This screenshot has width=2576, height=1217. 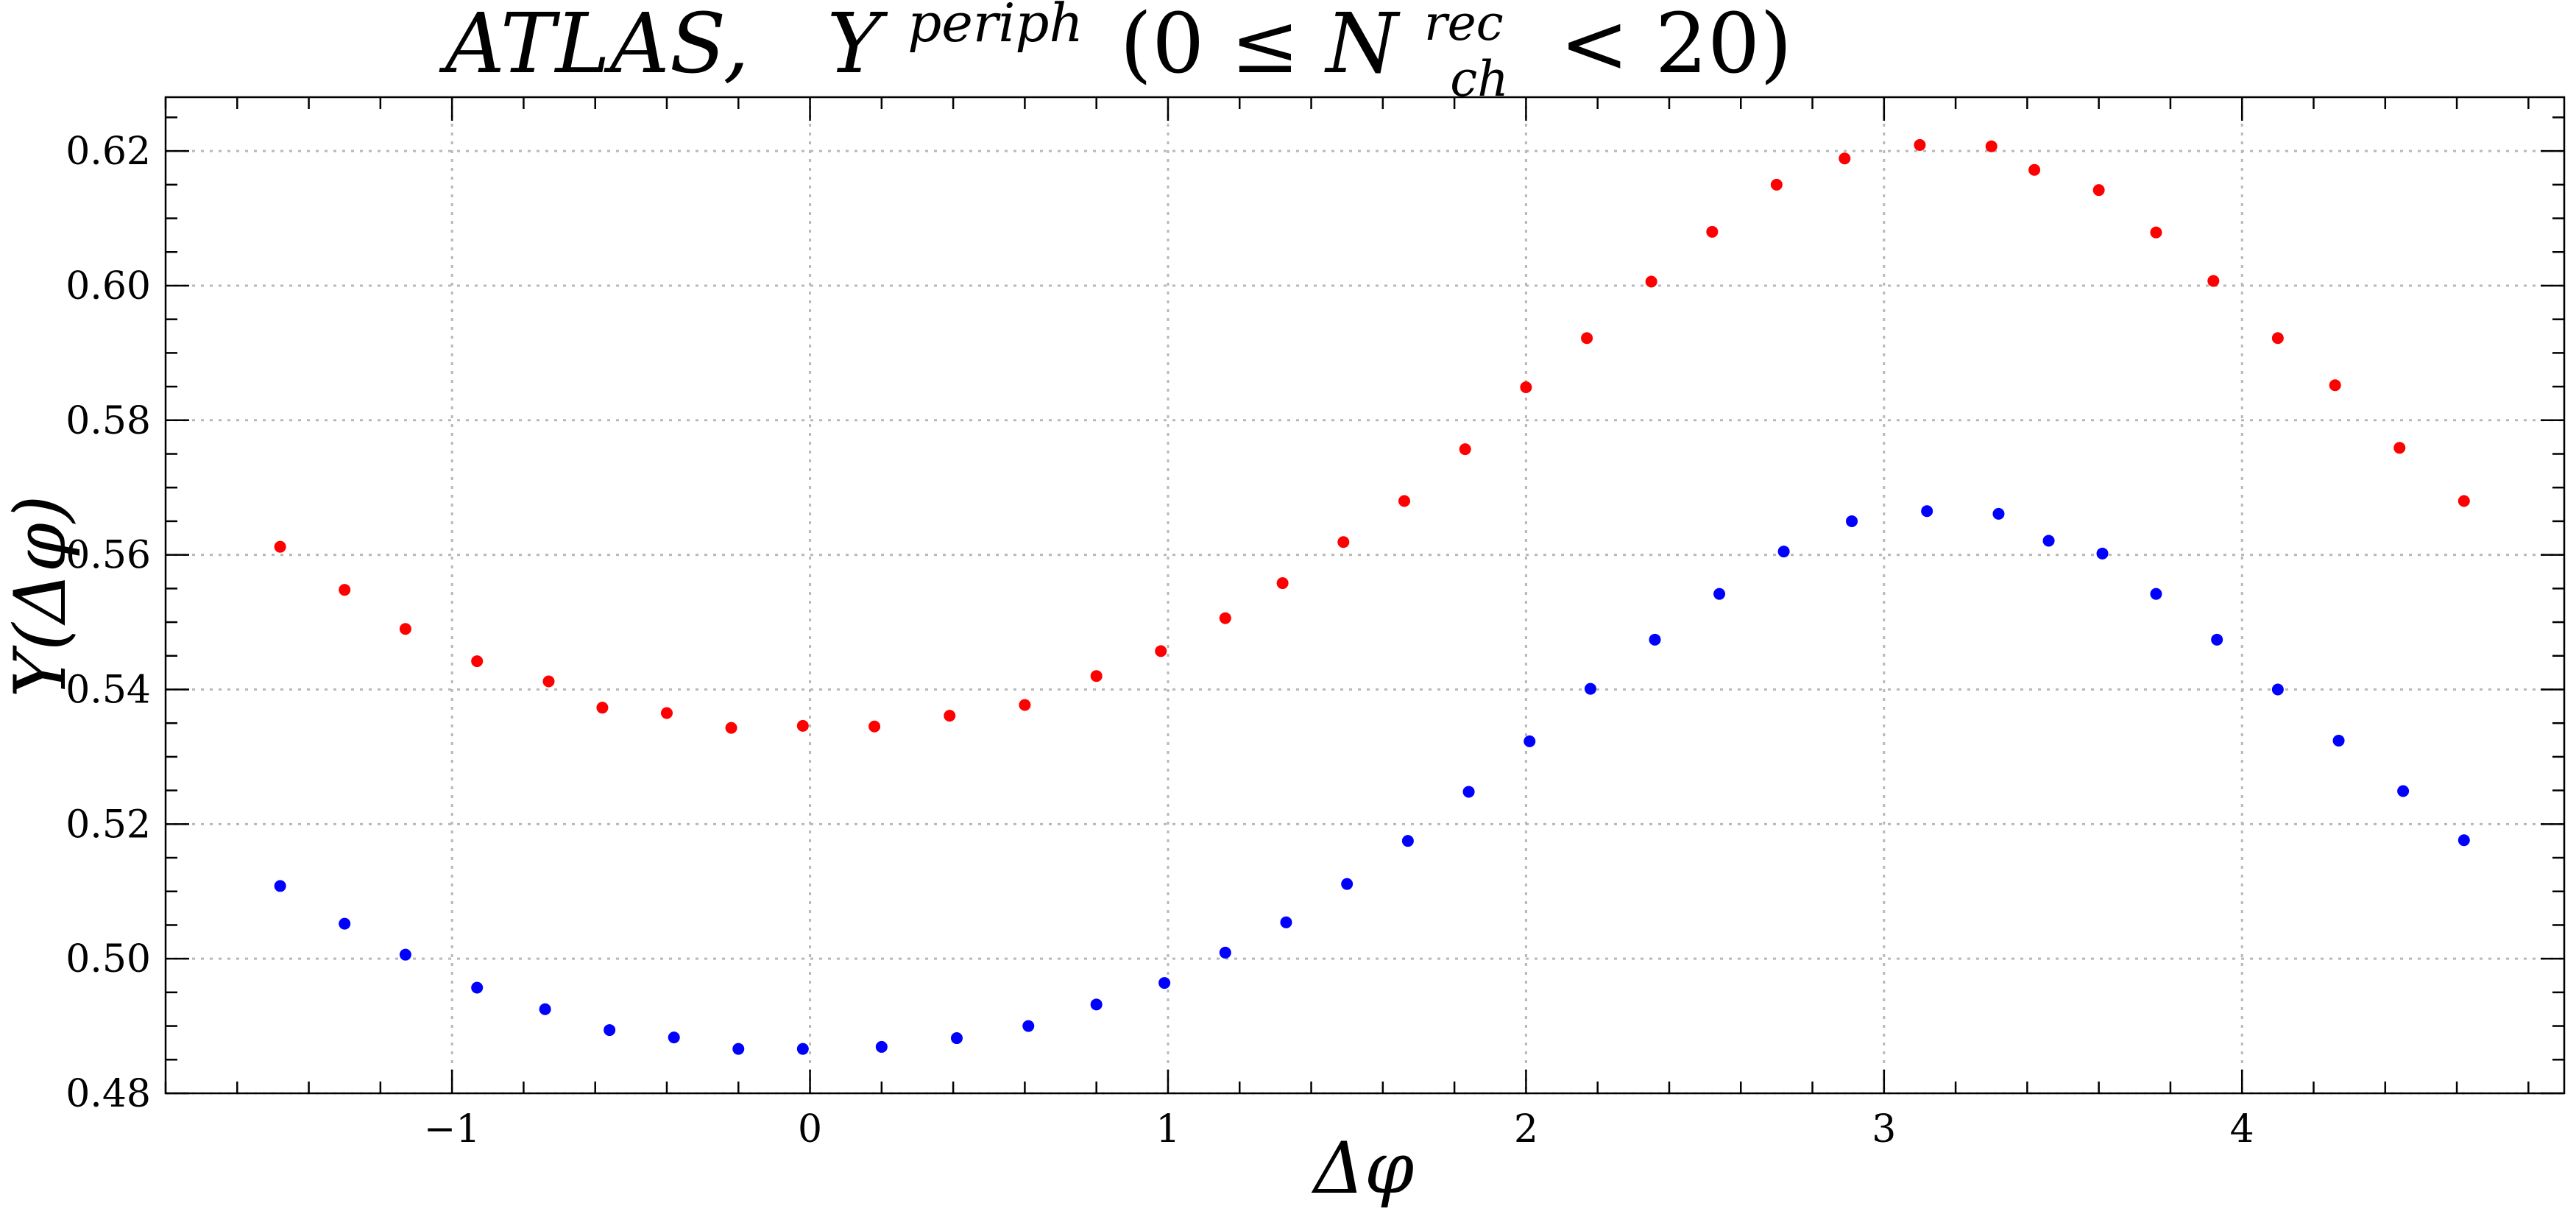 I want to click on y-tick-label: 0.50, so click(x=108, y=959).